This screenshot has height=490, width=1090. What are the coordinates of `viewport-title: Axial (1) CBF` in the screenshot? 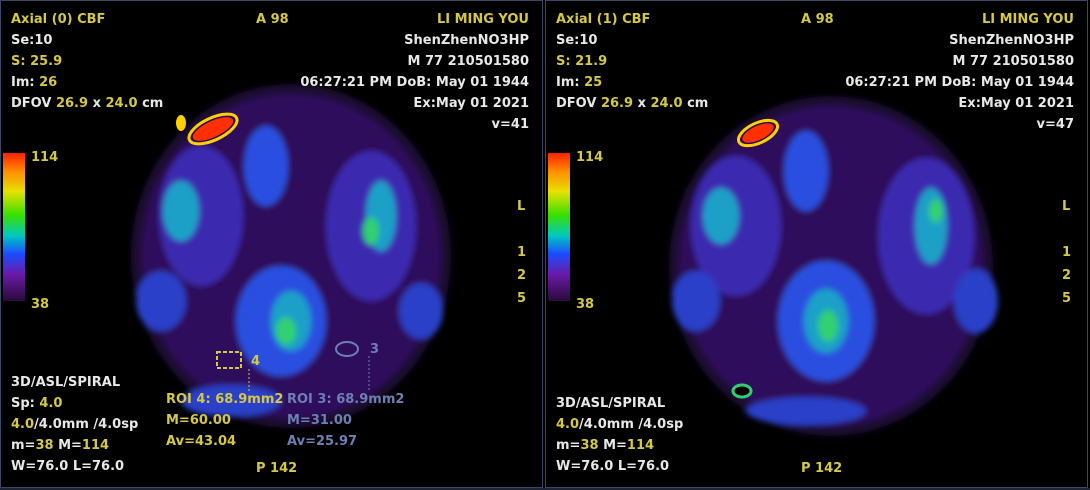 It's located at (603, 19).